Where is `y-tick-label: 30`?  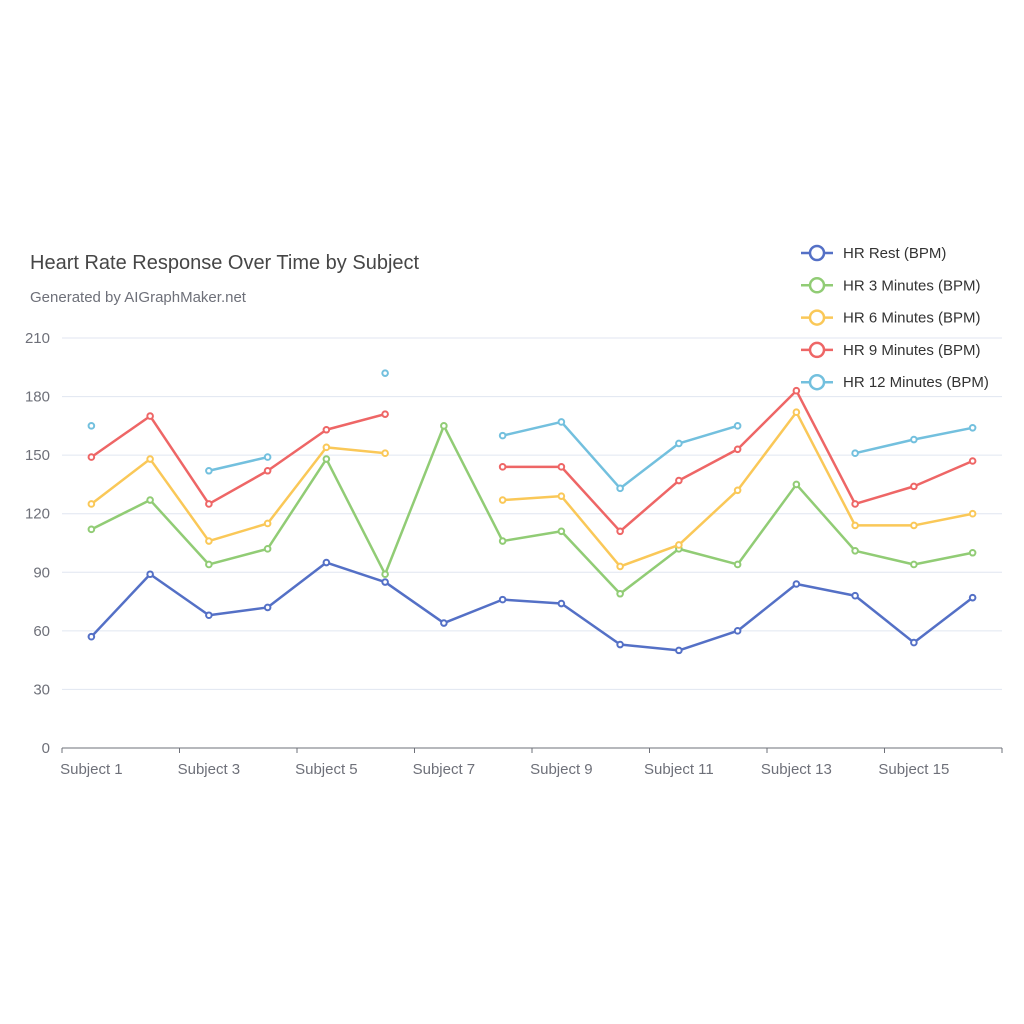 y-tick-label: 30 is located at coordinates (41, 689).